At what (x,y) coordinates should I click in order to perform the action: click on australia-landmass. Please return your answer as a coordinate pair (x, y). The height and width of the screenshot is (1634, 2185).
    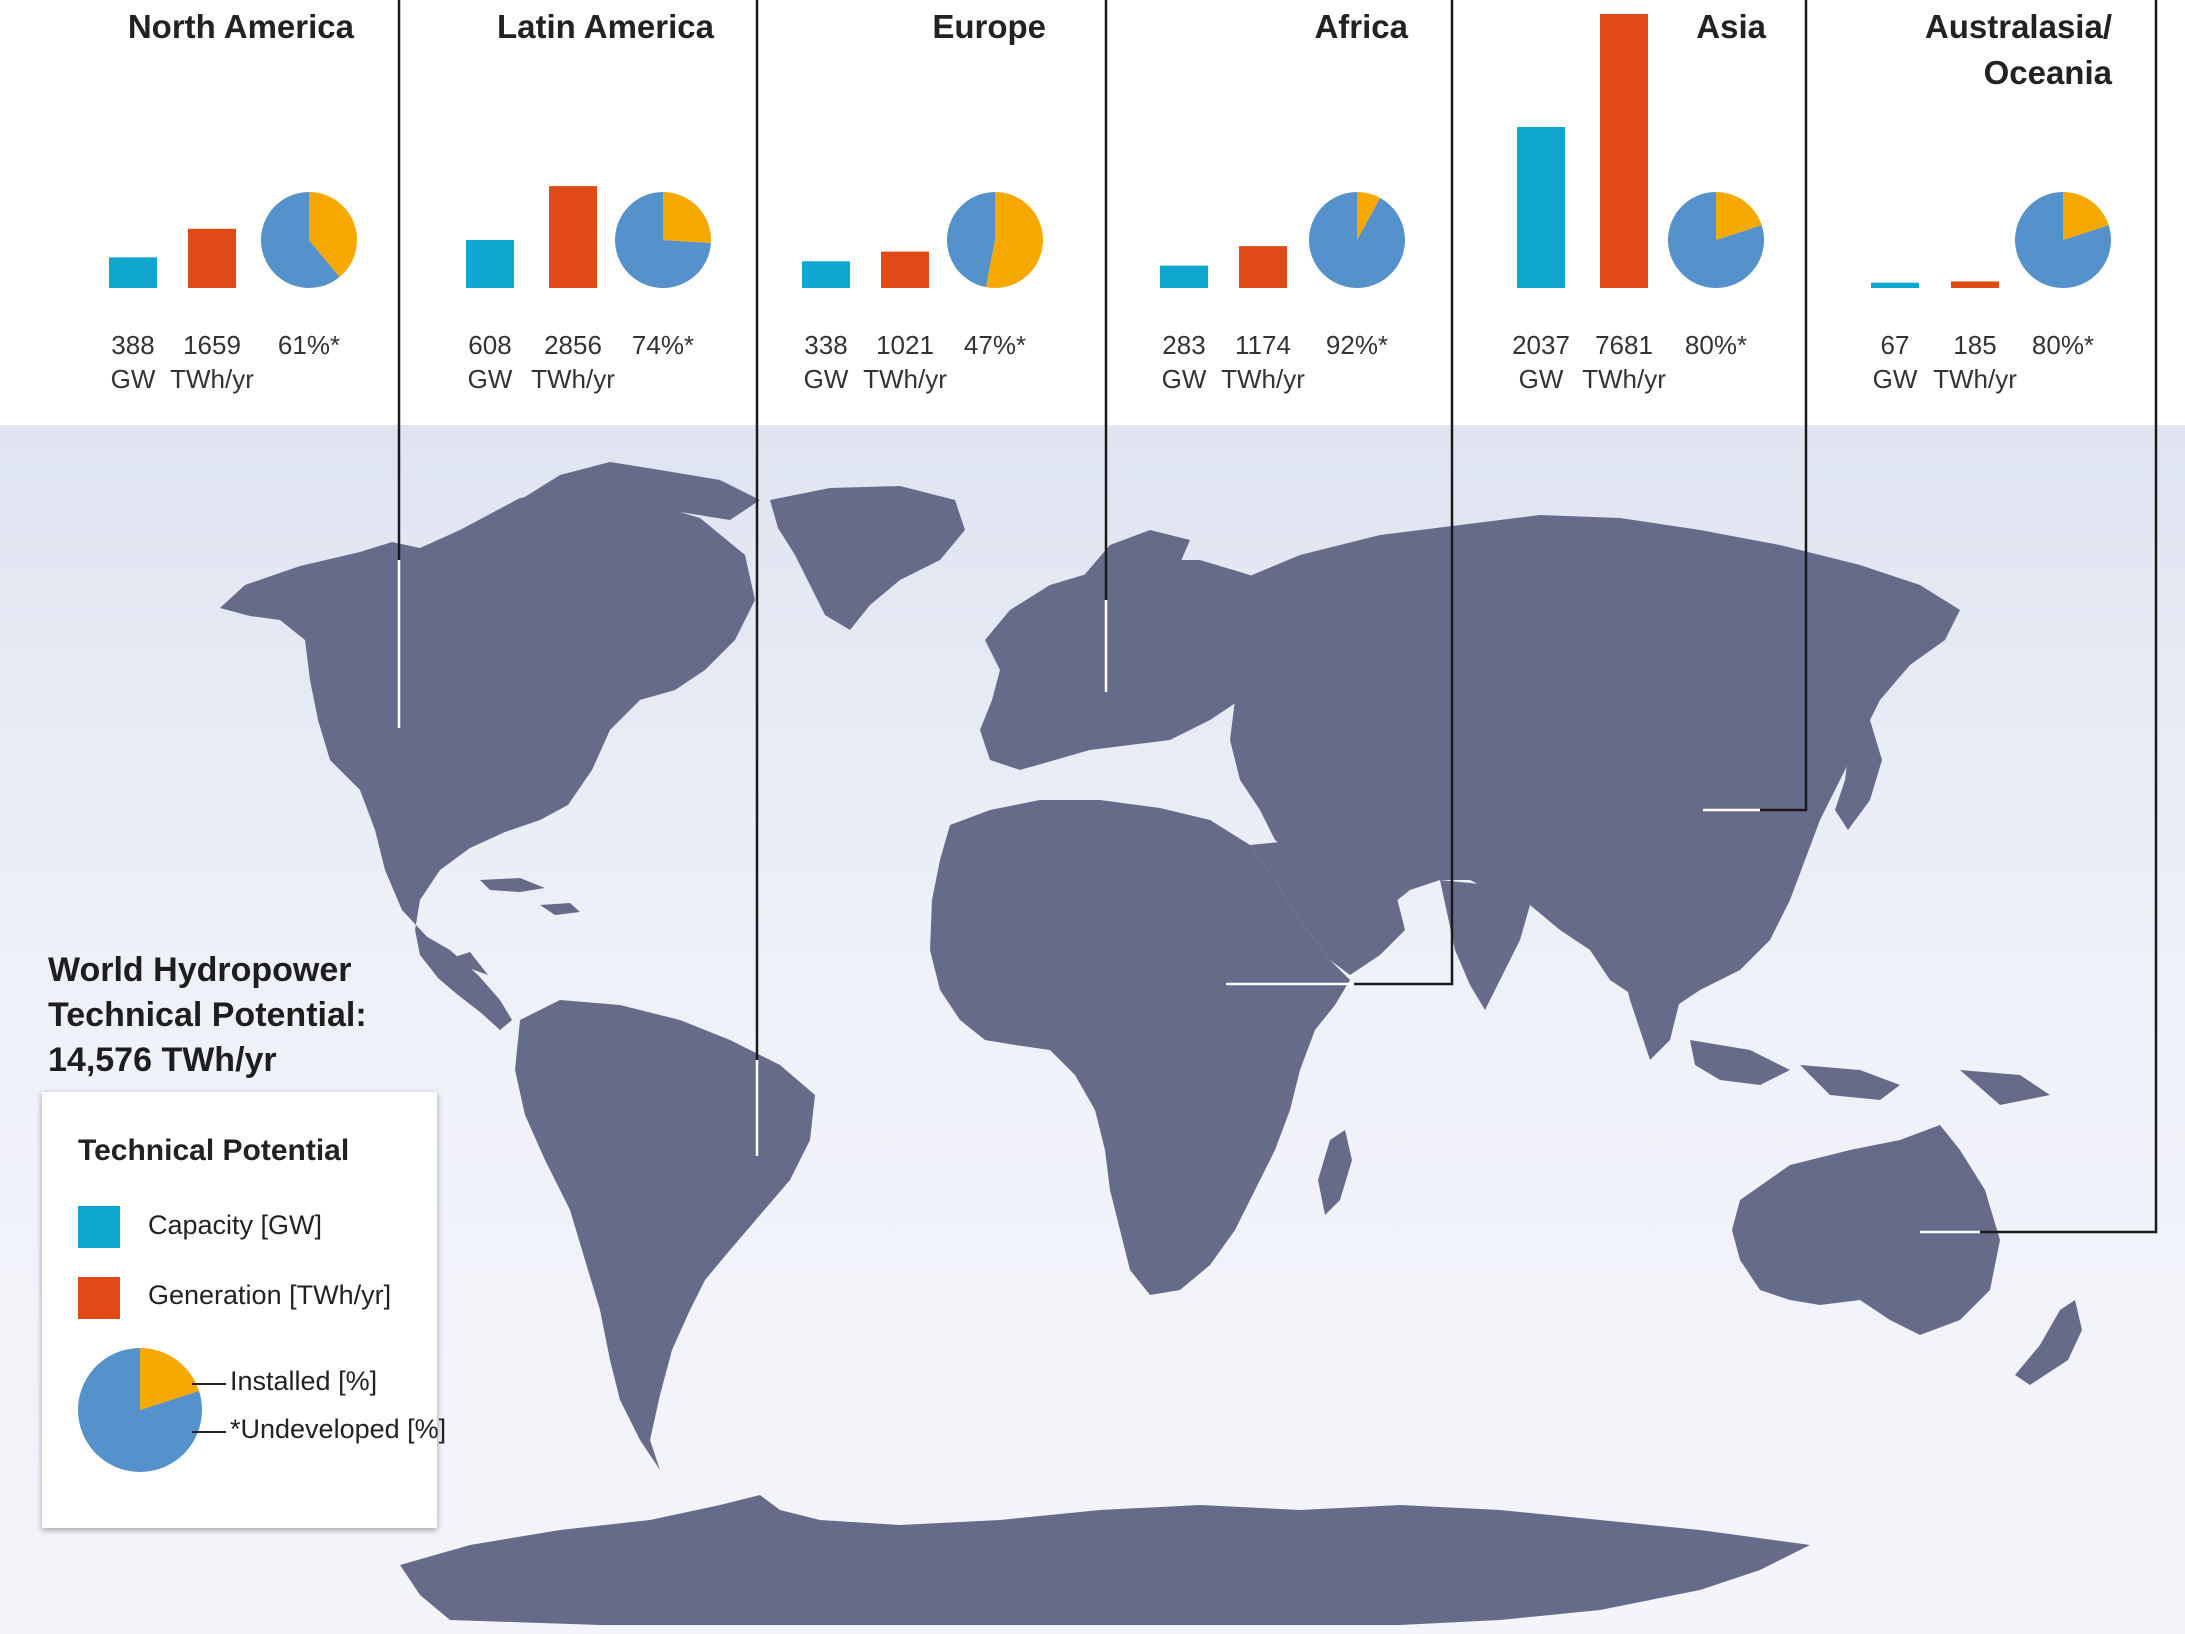
    Looking at the image, I should click on (1866, 1230).